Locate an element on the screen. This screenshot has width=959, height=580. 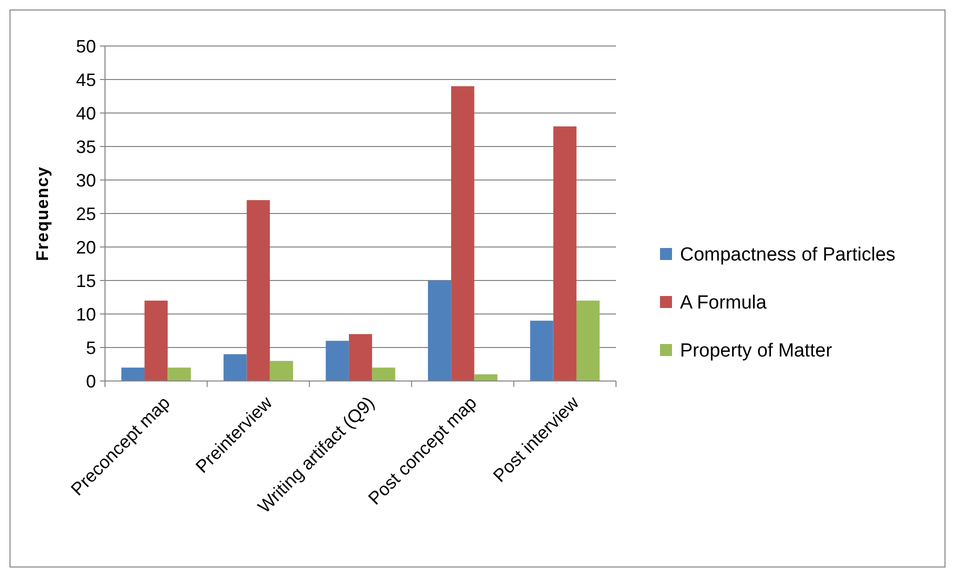
y-tick-label: 40 is located at coordinates (86, 113).